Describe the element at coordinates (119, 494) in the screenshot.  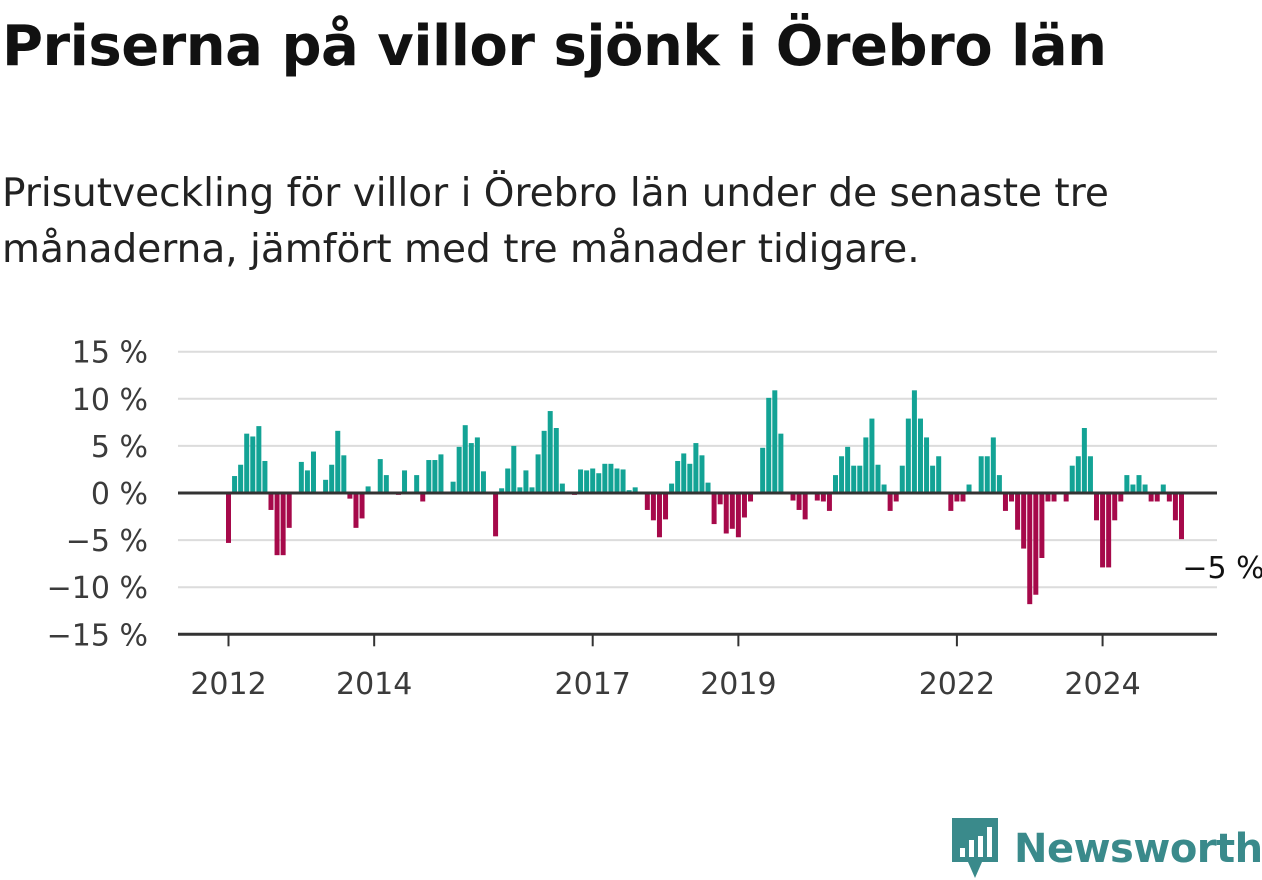
I see `y-tick-label: 0 %` at that location.